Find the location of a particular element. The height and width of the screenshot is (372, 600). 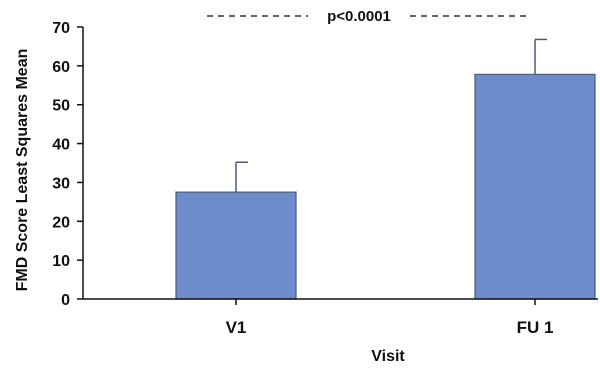

y-tick-label: 40 is located at coordinates (61, 145).